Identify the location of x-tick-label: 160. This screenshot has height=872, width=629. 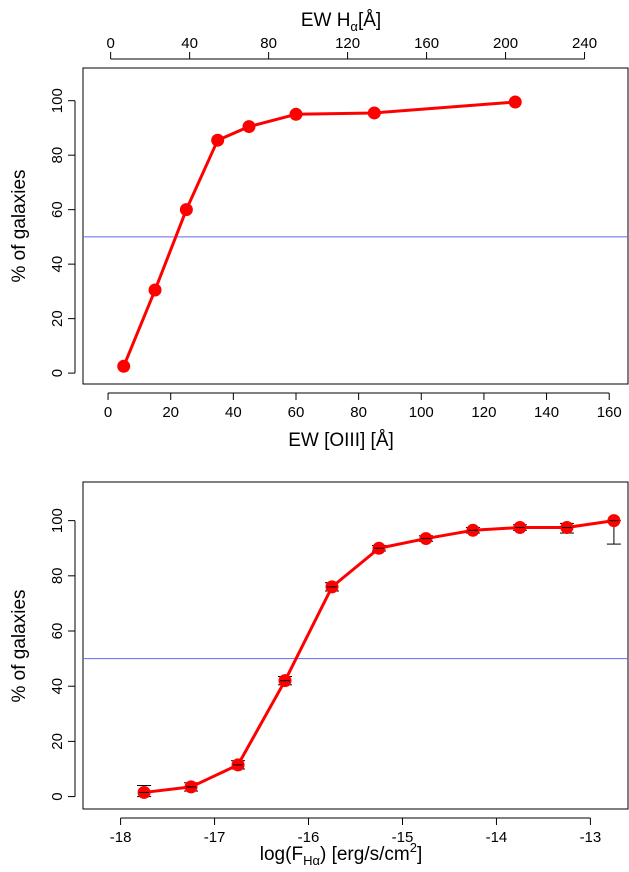
(609, 412).